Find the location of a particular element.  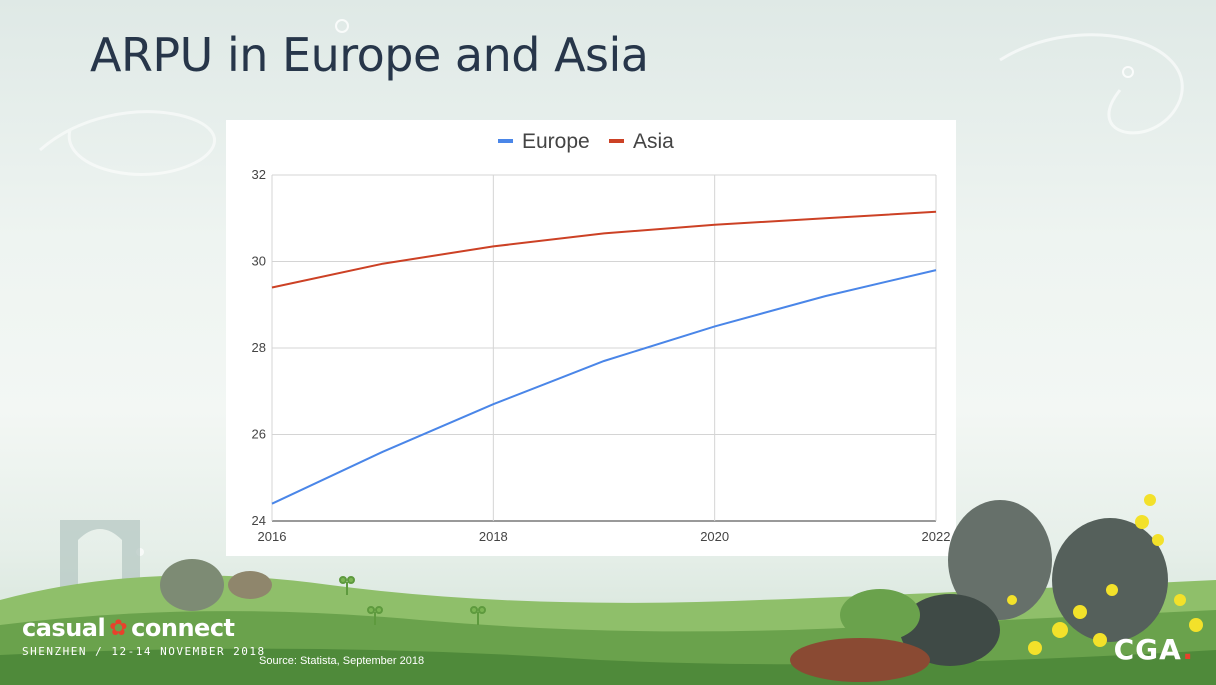

y-tick-label: 28 is located at coordinates (259, 347).